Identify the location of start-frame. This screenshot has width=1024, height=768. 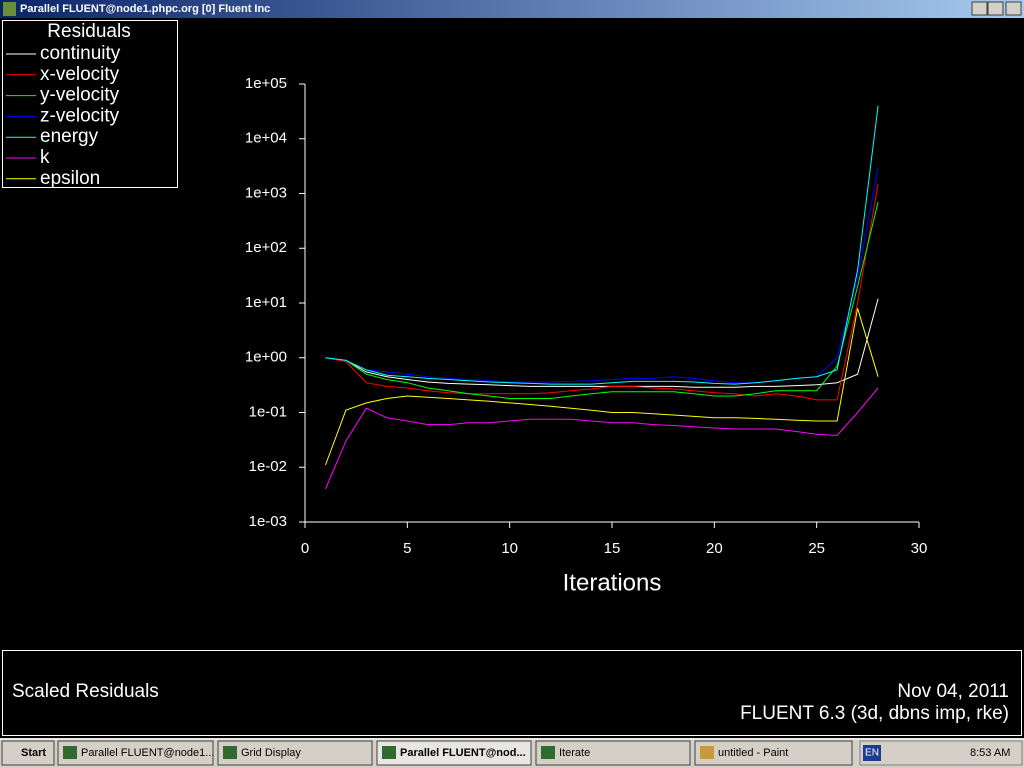
(28, 753).